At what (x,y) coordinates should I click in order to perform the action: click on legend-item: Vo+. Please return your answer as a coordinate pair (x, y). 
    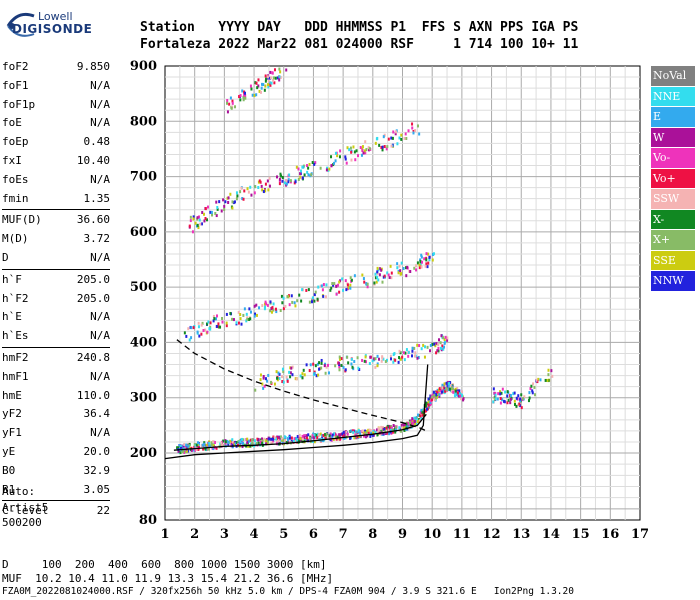
    Looking at the image, I should click on (673, 178).